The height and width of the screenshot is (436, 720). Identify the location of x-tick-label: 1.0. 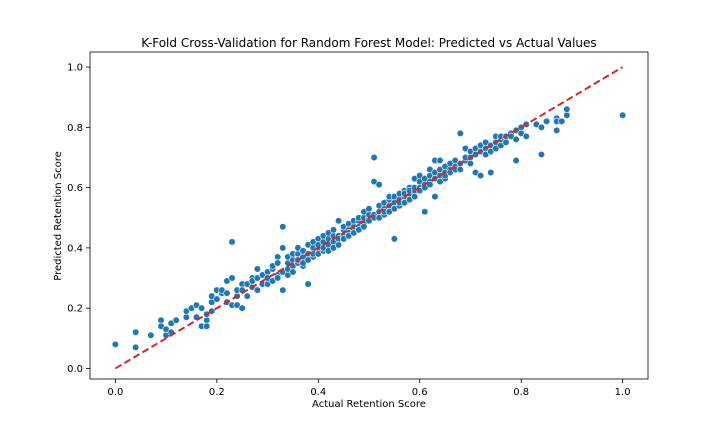
(623, 392).